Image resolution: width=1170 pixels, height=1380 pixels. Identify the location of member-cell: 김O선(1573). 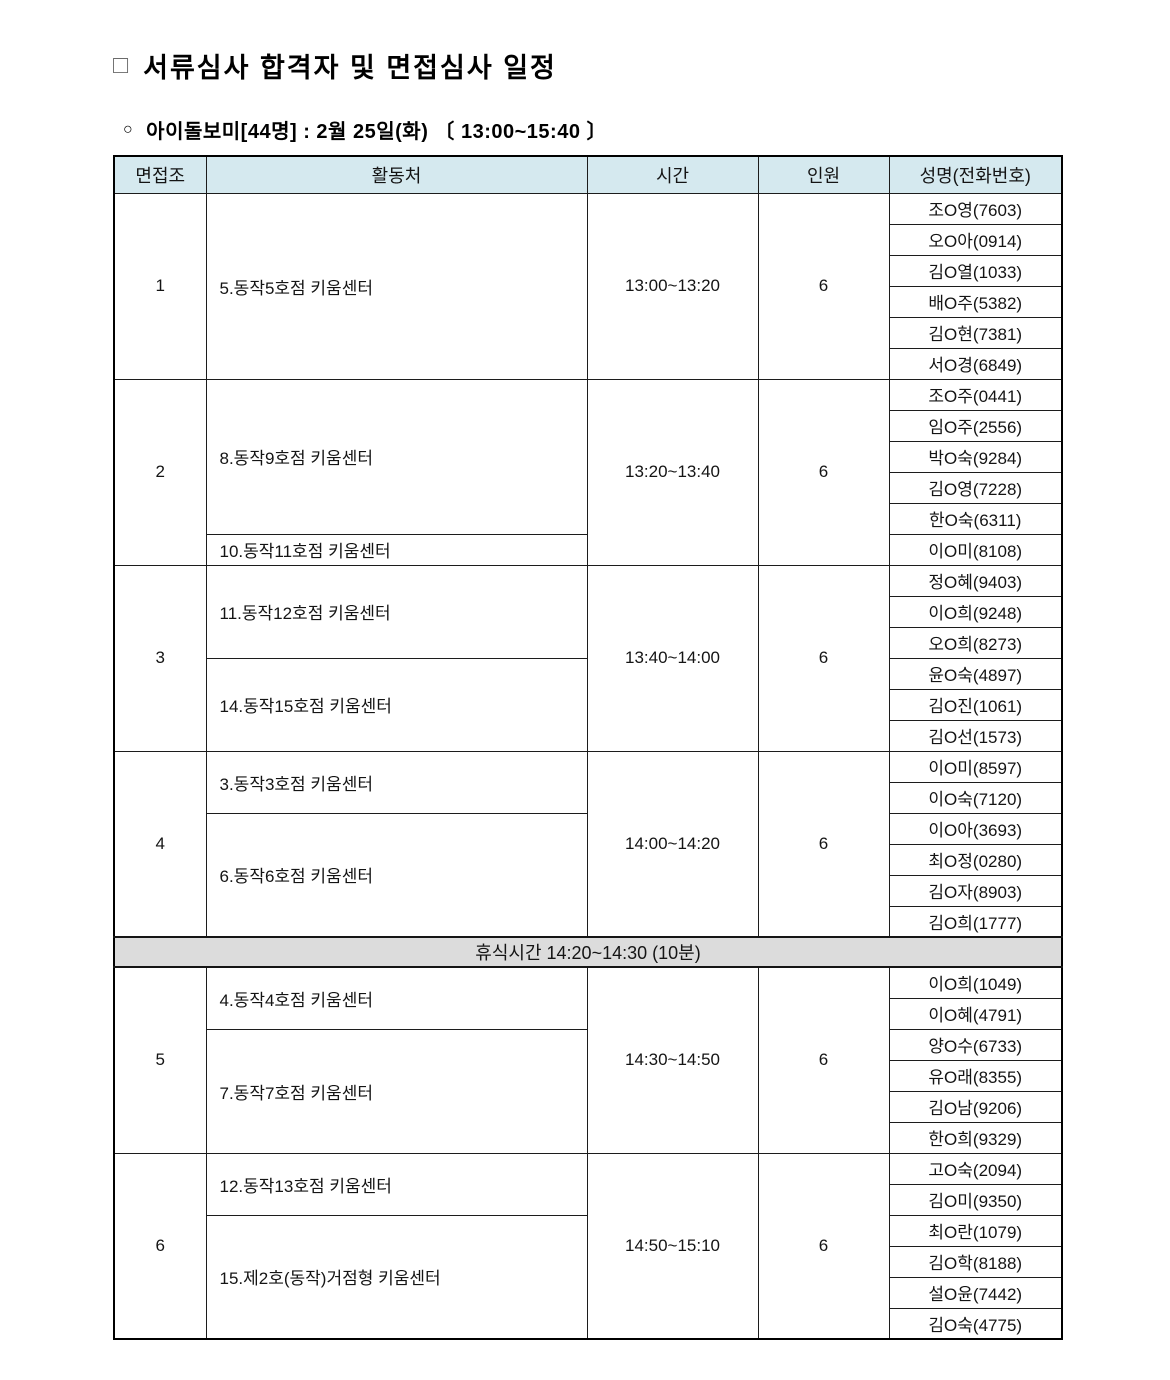
(975, 735).